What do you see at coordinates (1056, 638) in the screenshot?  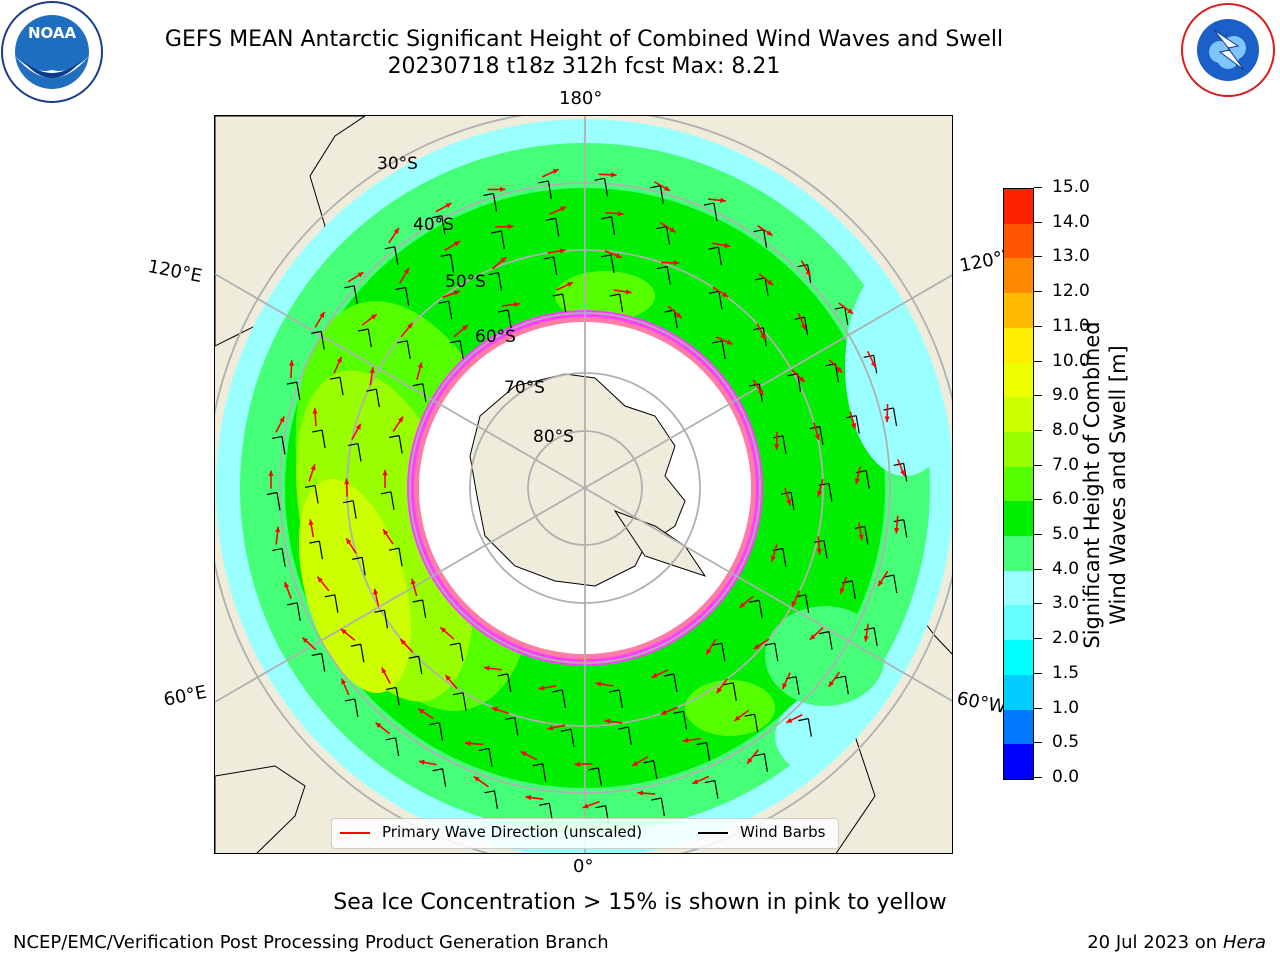 I see `colorbar-tick-label: 2.0` at bounding box center [1056, 638].